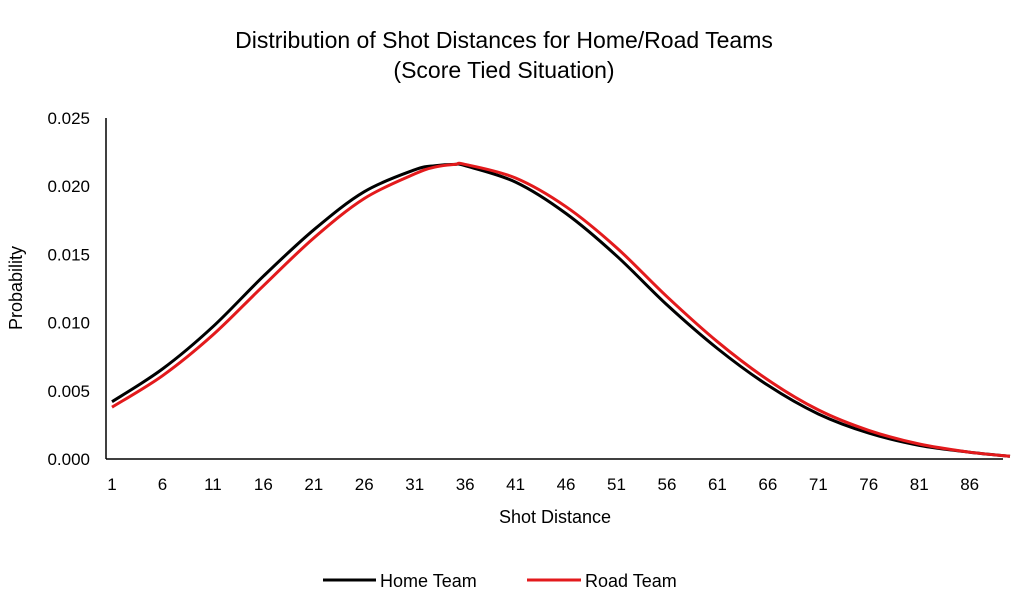 The image size is (1019, 600). I want to click on x-axis-ticks: 1 6 11 16 21 26 31 36 41 46 51 56 61 66 71 76 81 86, so click(543, 484).